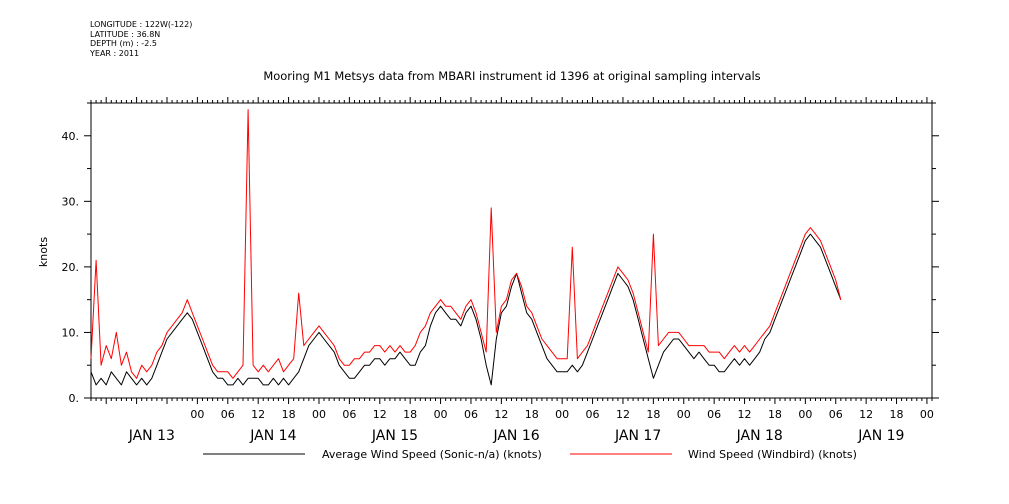 The image size is (1009, 504). What do you see at coordinates (125, 34) in the screenshot?
I see `metadata-latitude: LATITUDE : 36.8N` at bounding box center [125, 34].